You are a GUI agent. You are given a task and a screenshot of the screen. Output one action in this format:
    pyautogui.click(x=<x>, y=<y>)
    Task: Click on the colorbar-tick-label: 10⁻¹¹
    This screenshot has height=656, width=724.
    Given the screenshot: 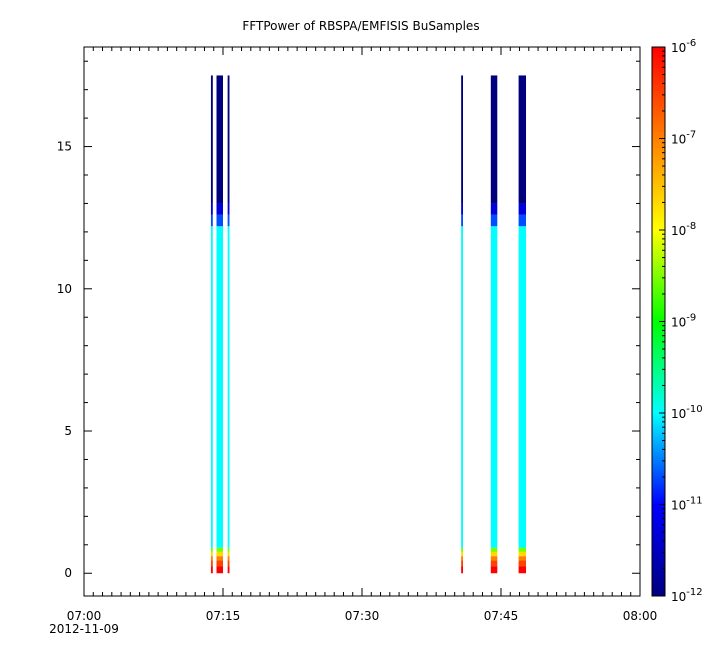 What is the action you would take?
    pyautogui.click(x=687, y=504)
    